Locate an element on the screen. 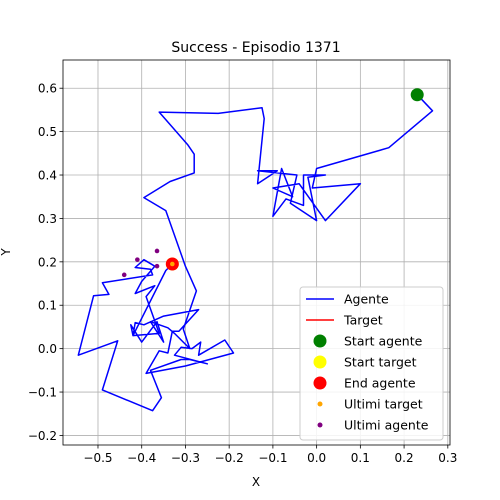  y-tick-label: 0.5 is located at coordinates (47, 132).